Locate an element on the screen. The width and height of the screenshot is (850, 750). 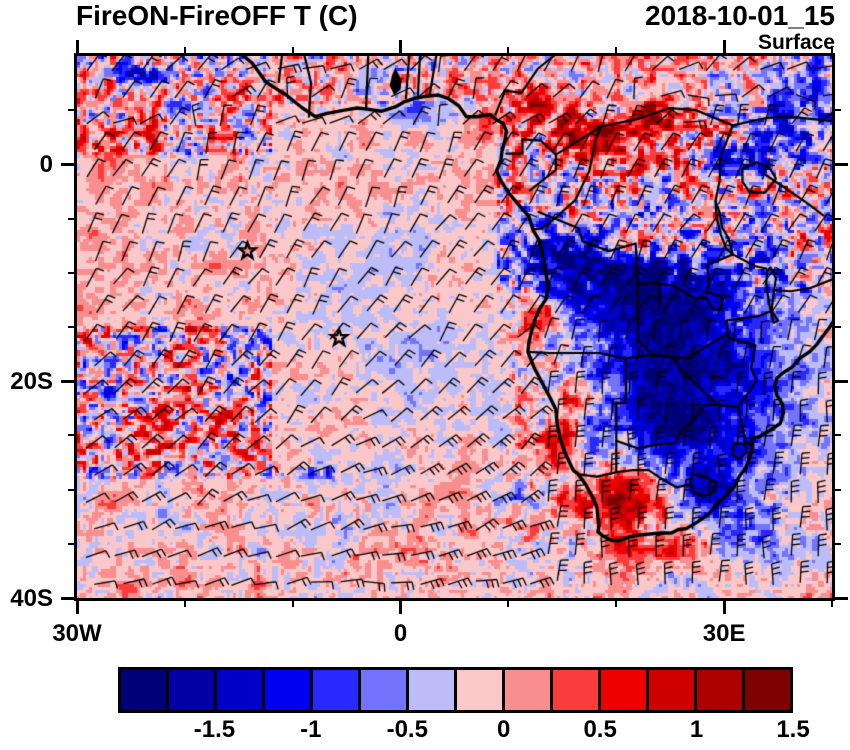
x-tick-label: 0 is located at coordinates (400, 633).